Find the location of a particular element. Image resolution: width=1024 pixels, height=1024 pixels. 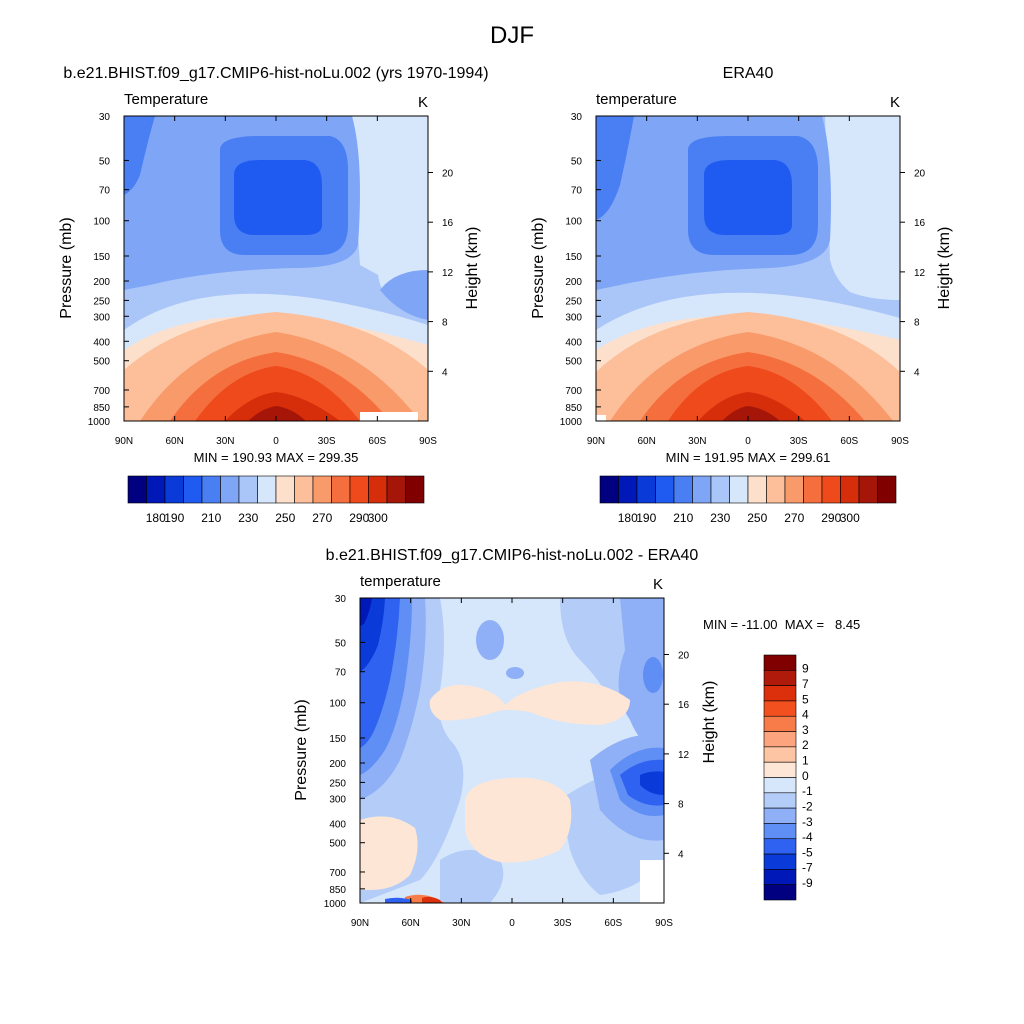

colorbar-label: 2 is located at coordinates (805, 745).